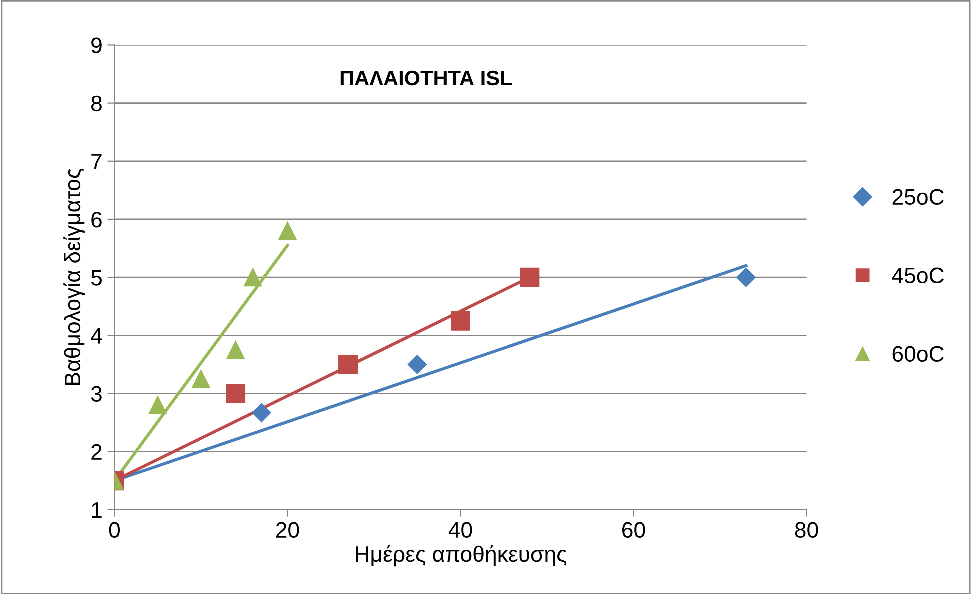 This screenshot has width=972, height=595. Describe the element at coordinates (97, 220) in the screenshot. I see `y-tick-label: 6` at that location.